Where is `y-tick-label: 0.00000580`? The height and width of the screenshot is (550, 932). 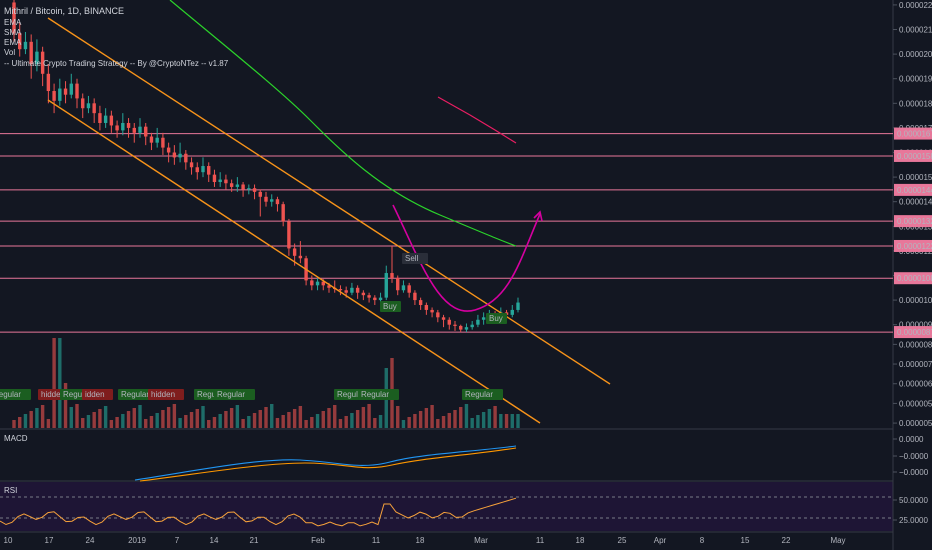
y-tick-label: 0.00000580 is located at coordinates (915, 403).